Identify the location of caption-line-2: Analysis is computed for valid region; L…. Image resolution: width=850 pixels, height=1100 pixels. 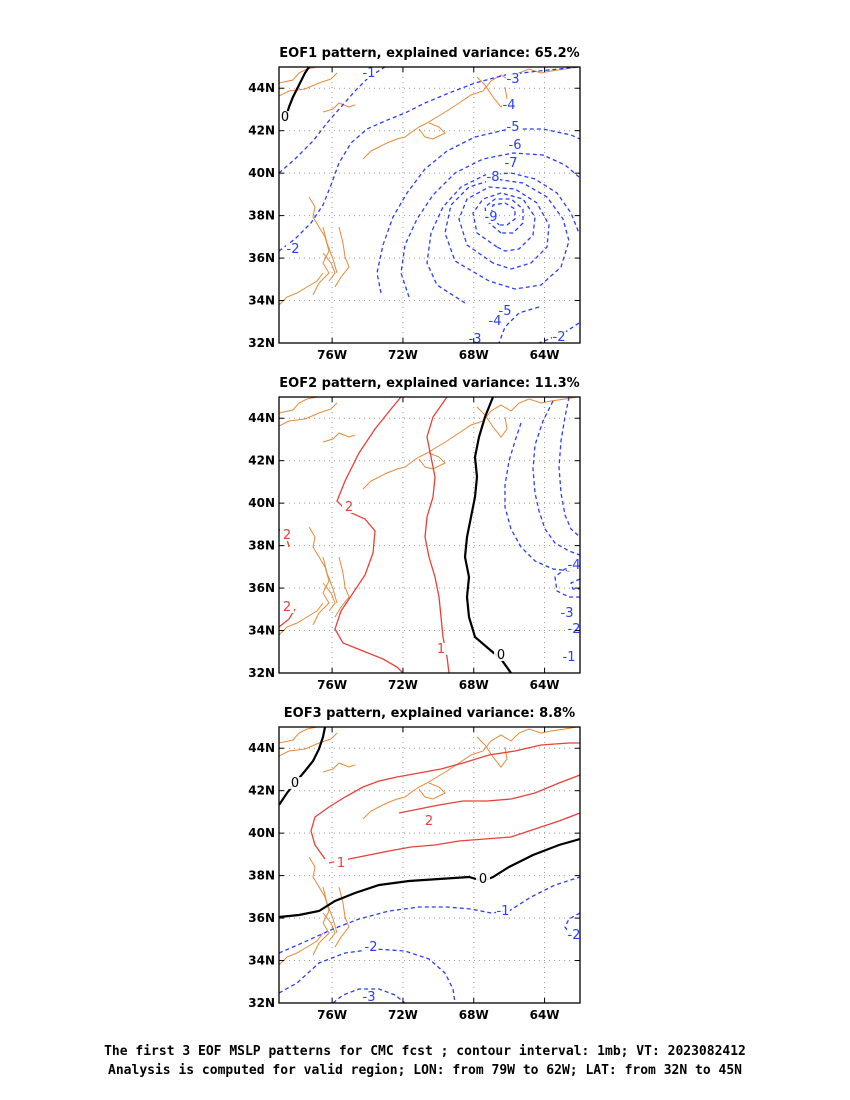
(425, 1070).